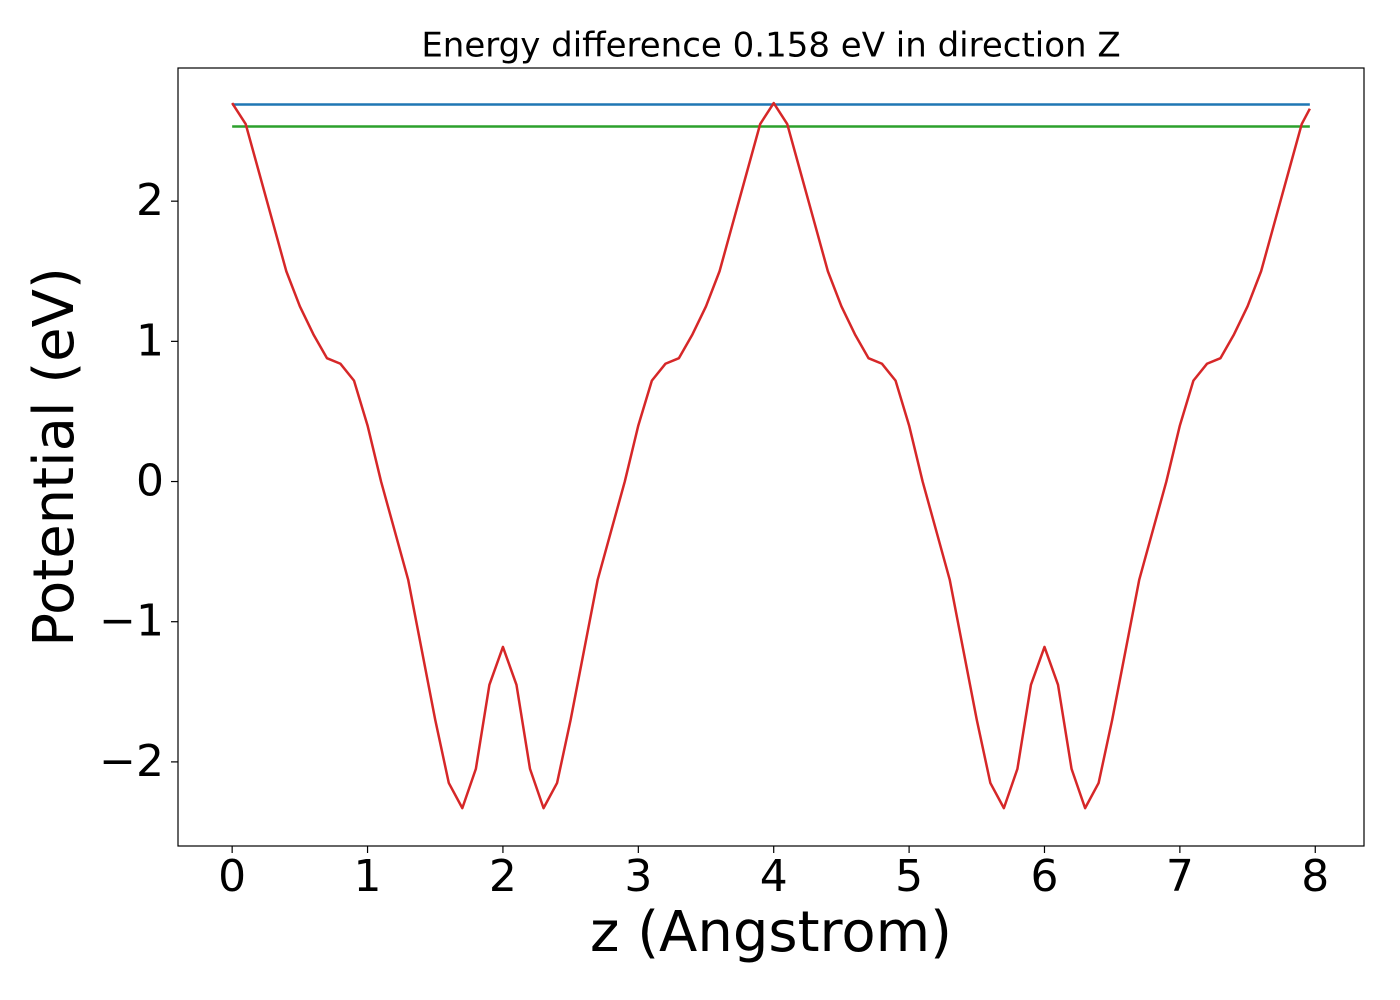 The image size is (1400, 1000). I want to click on x-tick-label: 2, so click(503, 876).